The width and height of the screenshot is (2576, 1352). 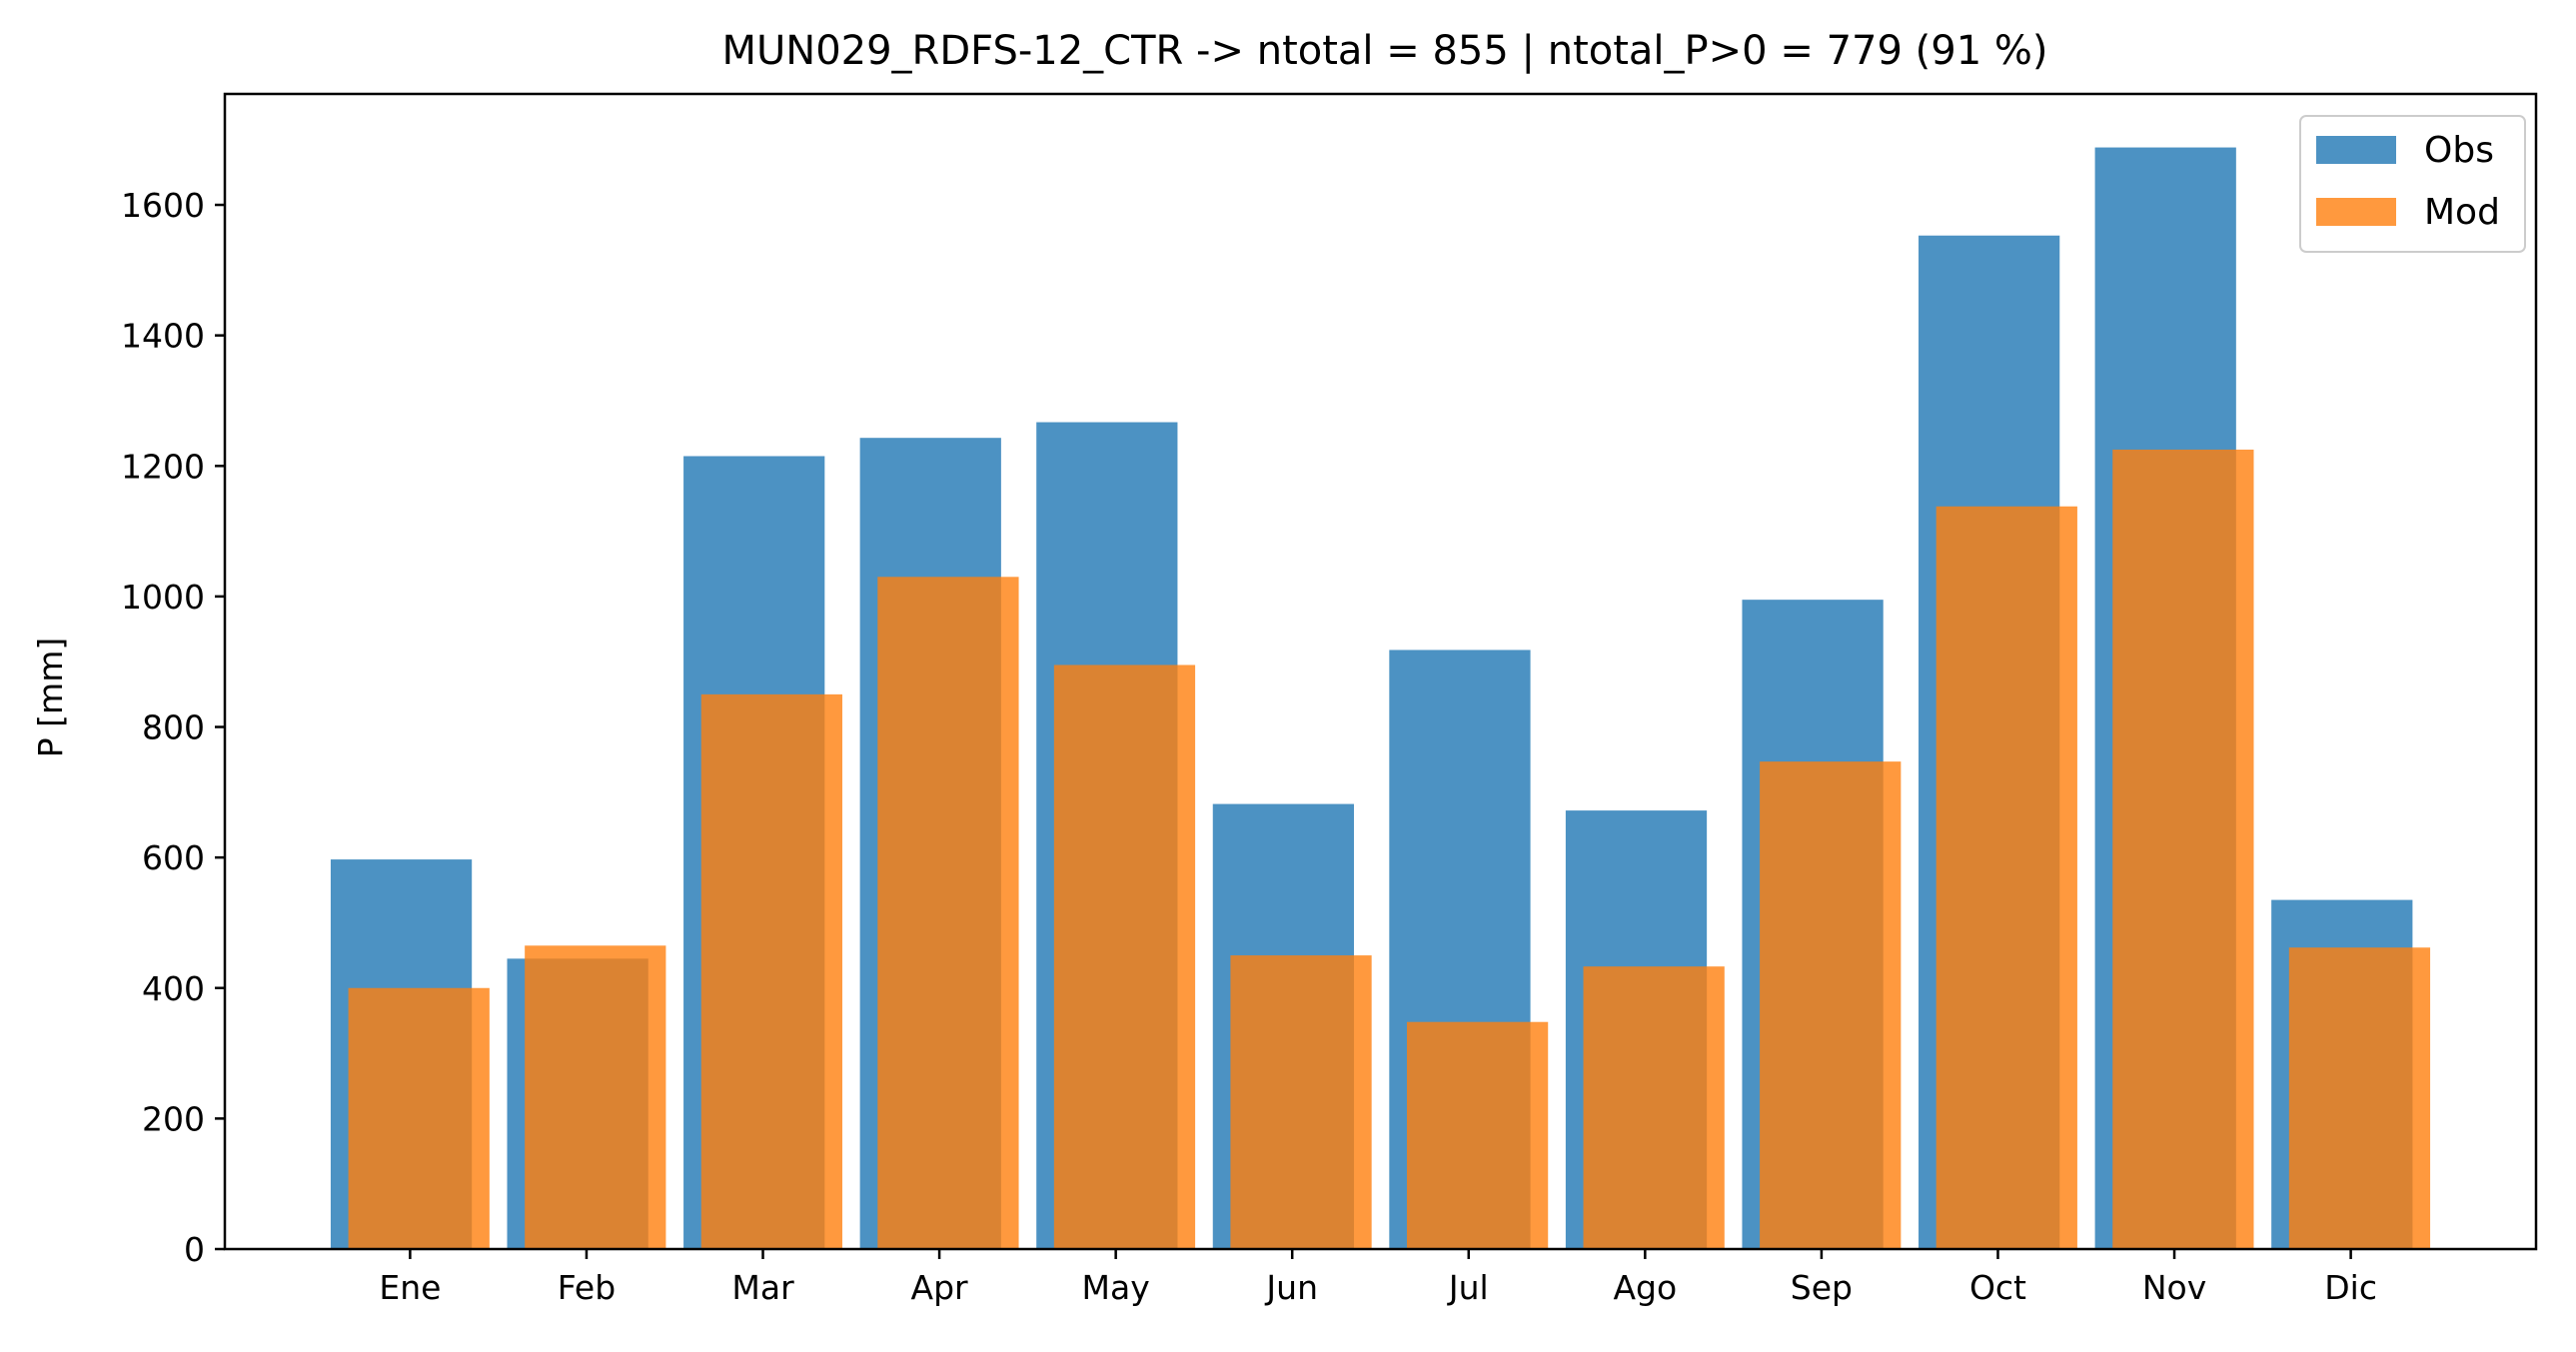 I want to click on legend-label-mod: Mod, so click(x=2462, y=212).